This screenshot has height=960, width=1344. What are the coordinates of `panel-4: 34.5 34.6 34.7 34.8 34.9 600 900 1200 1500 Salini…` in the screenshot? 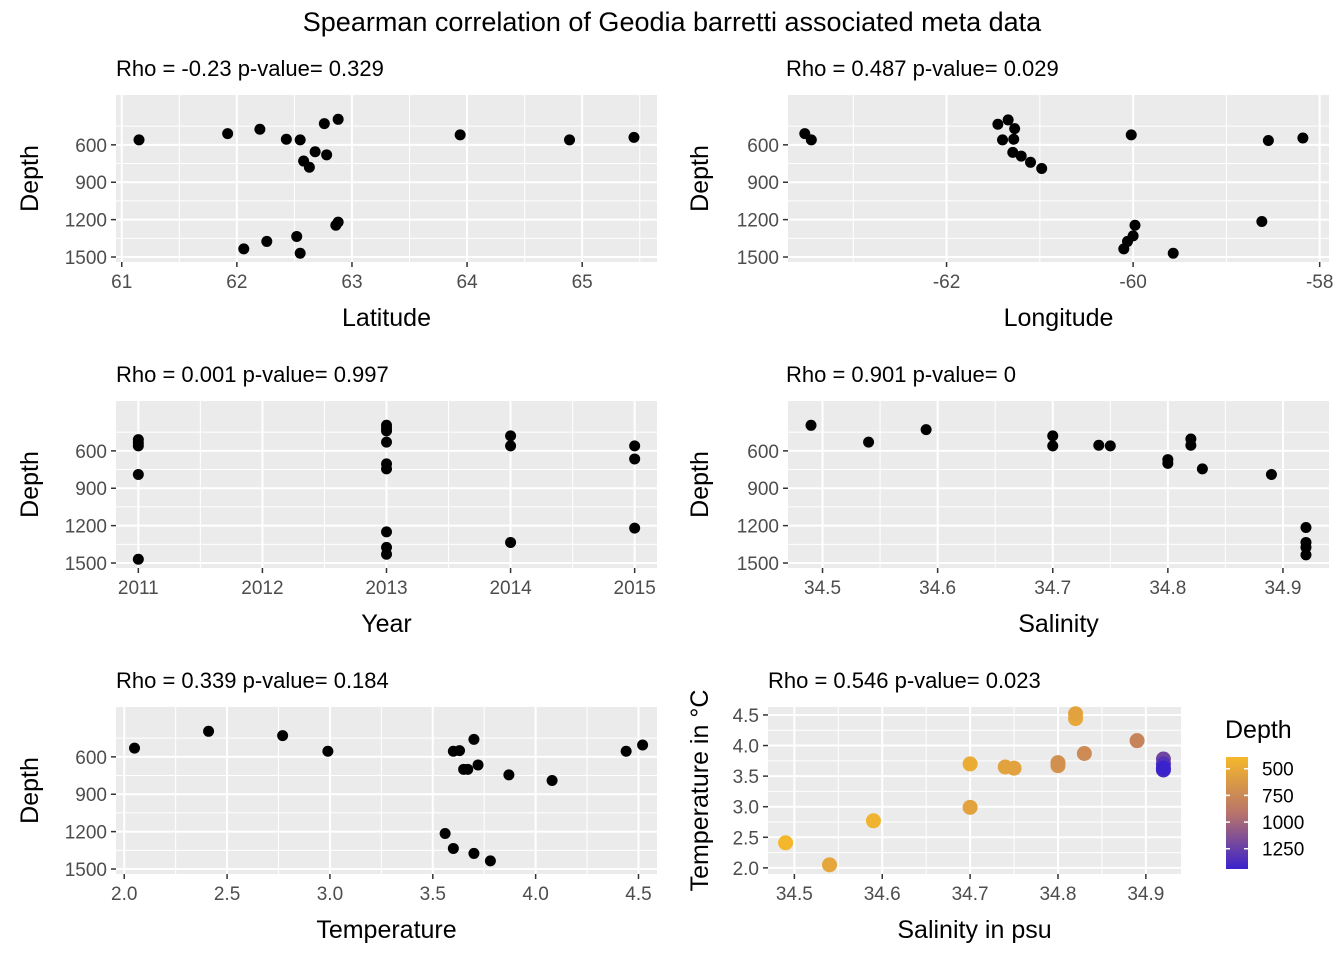 It's located at (1007, 500).